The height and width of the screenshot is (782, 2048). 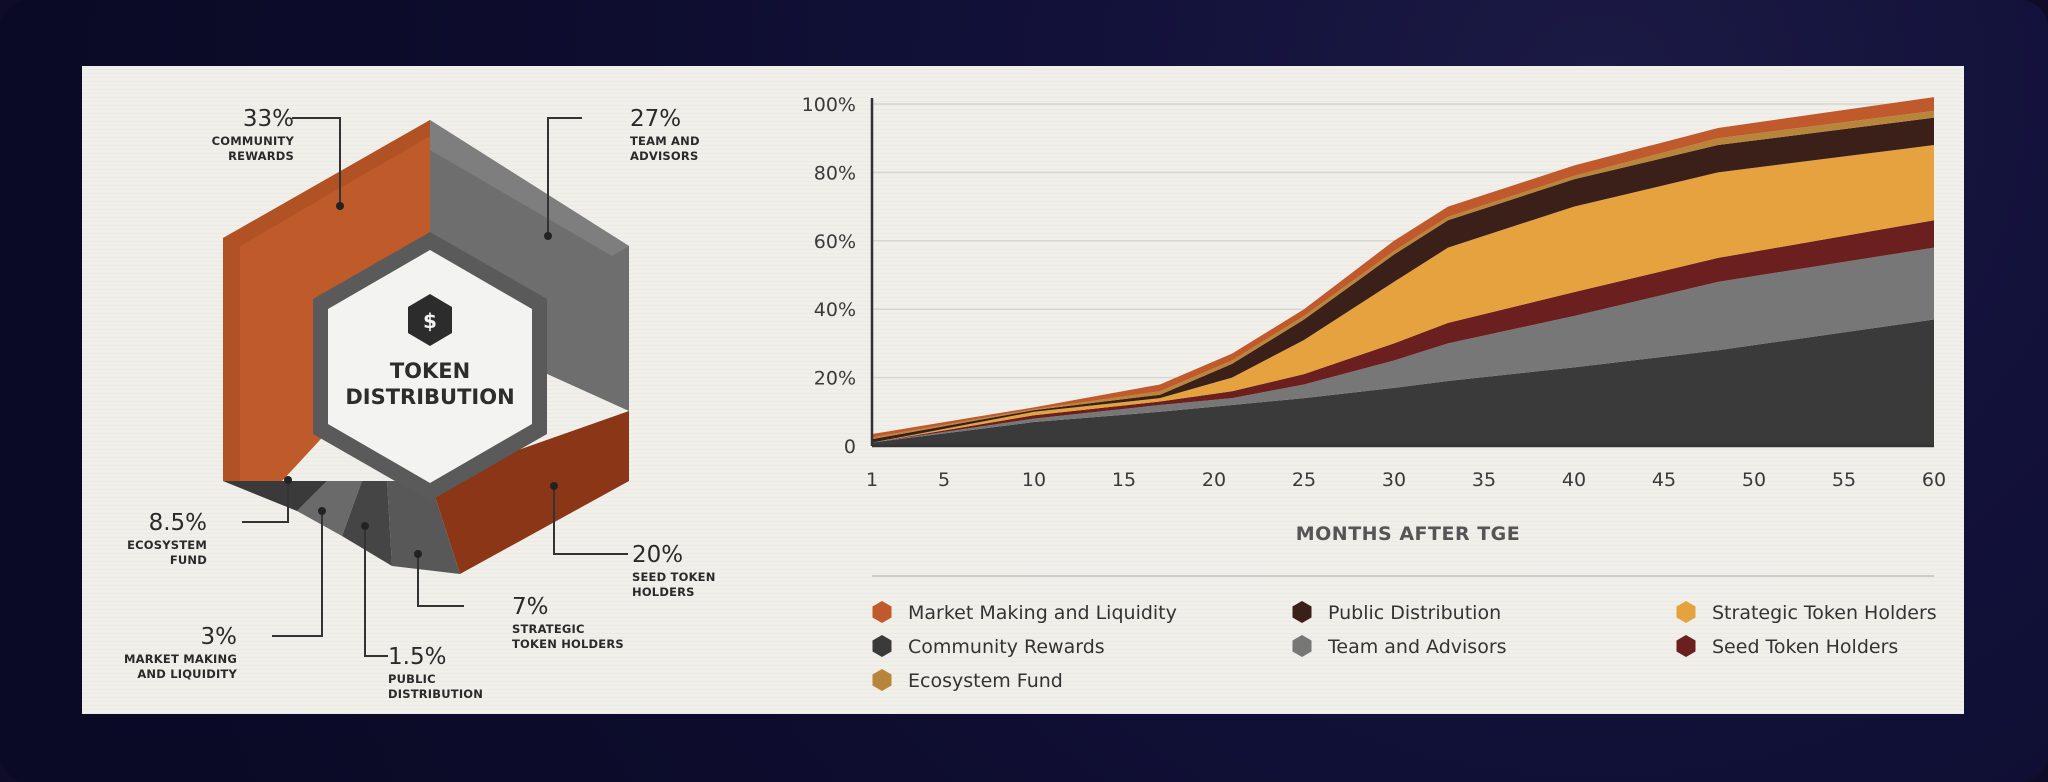 What do you see at coordinates (664, 156) in the screenshot?
I see `svg-text: ADVISORS` at bounding box center [664, 156].